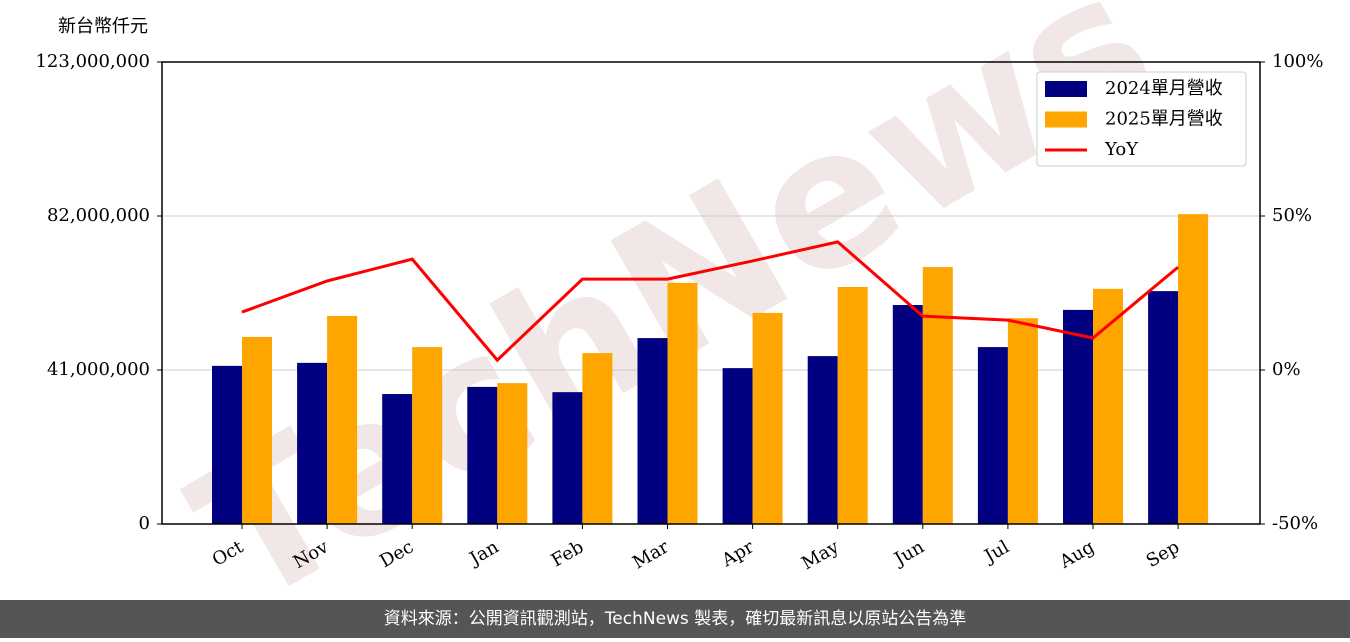 This screenshot has width=1350, height=642. I want to click on legend-label: YoY, so click(1121, 149).